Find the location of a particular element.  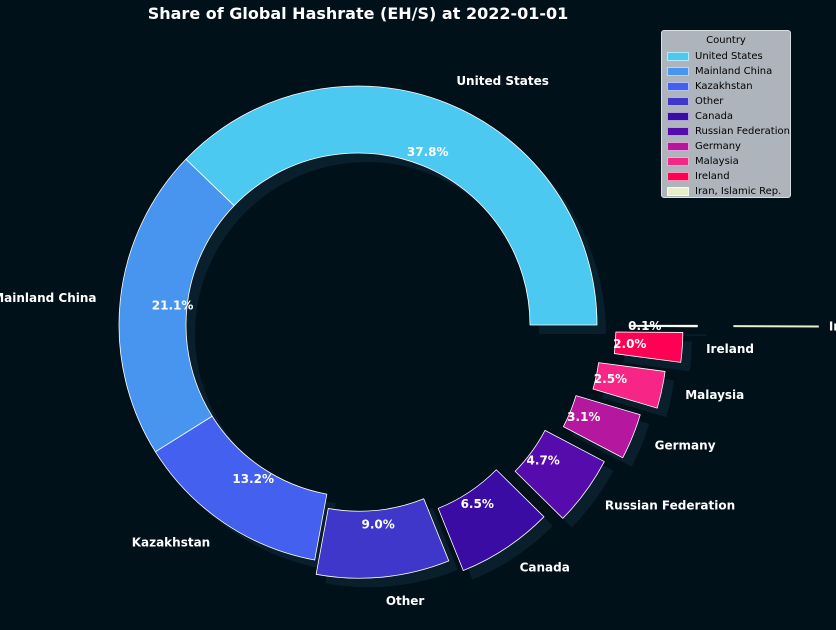

legend-item-canada: Canada is located at coordinates (726, 116).